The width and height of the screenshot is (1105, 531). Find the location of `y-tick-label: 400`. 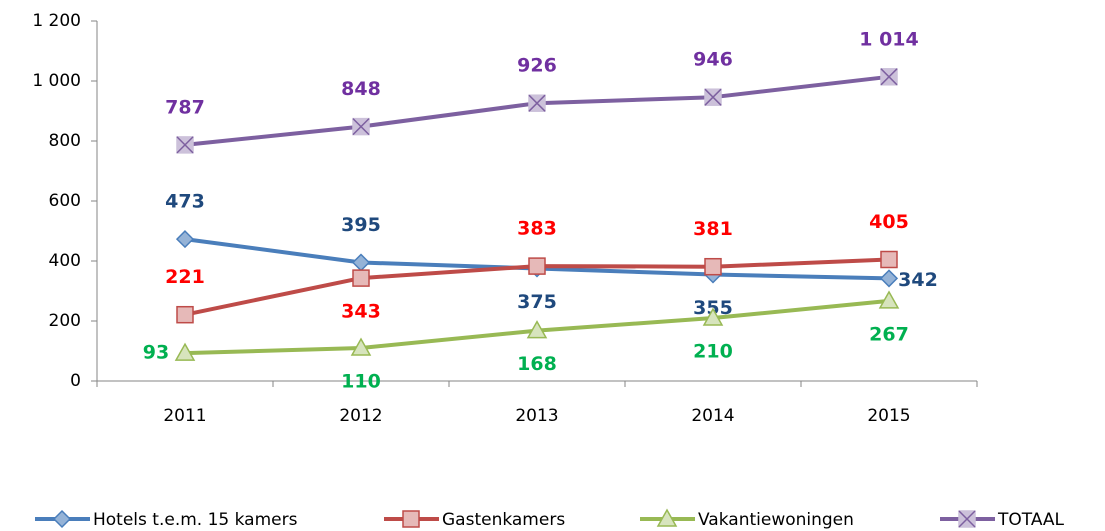

y-tick-label: 400 is located at coordinates (65, 261).